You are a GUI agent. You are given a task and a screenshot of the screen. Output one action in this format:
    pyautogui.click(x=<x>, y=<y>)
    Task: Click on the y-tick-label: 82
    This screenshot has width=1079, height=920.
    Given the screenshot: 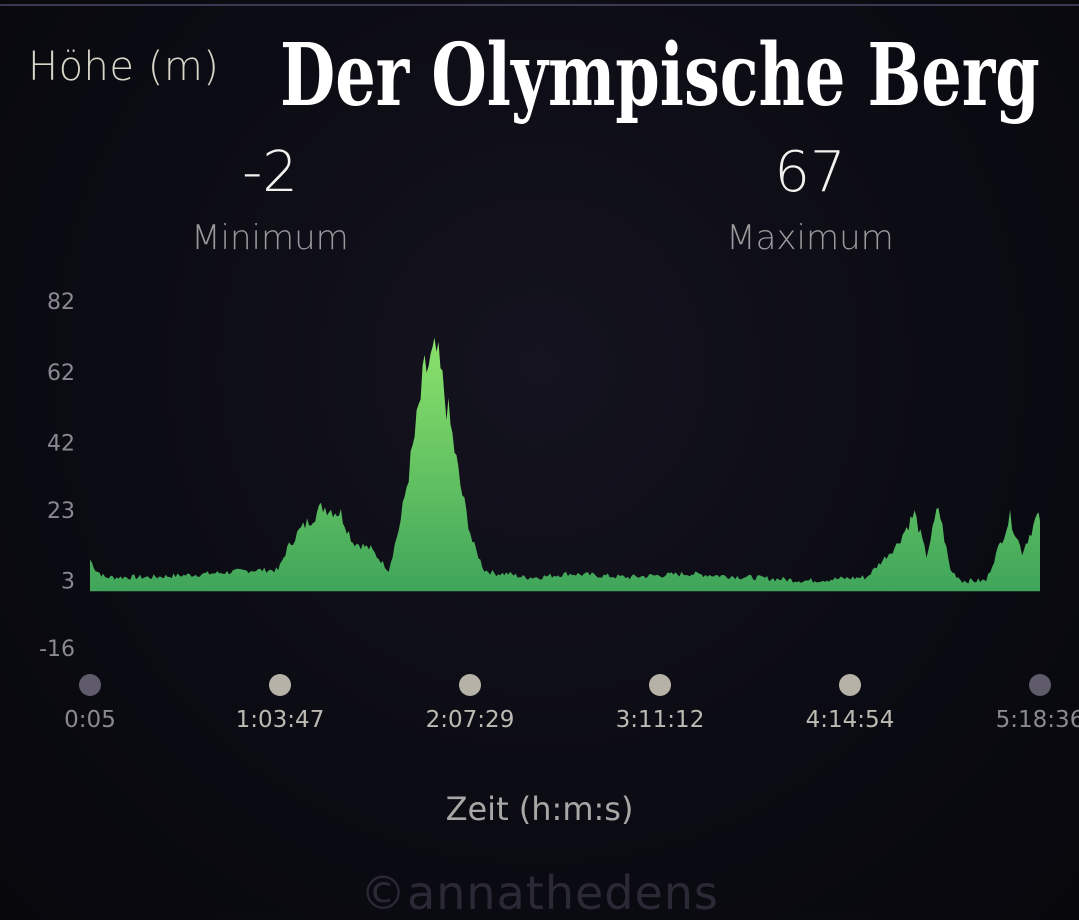 What is the action you would take?
    pyautogui.click(x=61, y=302)
    